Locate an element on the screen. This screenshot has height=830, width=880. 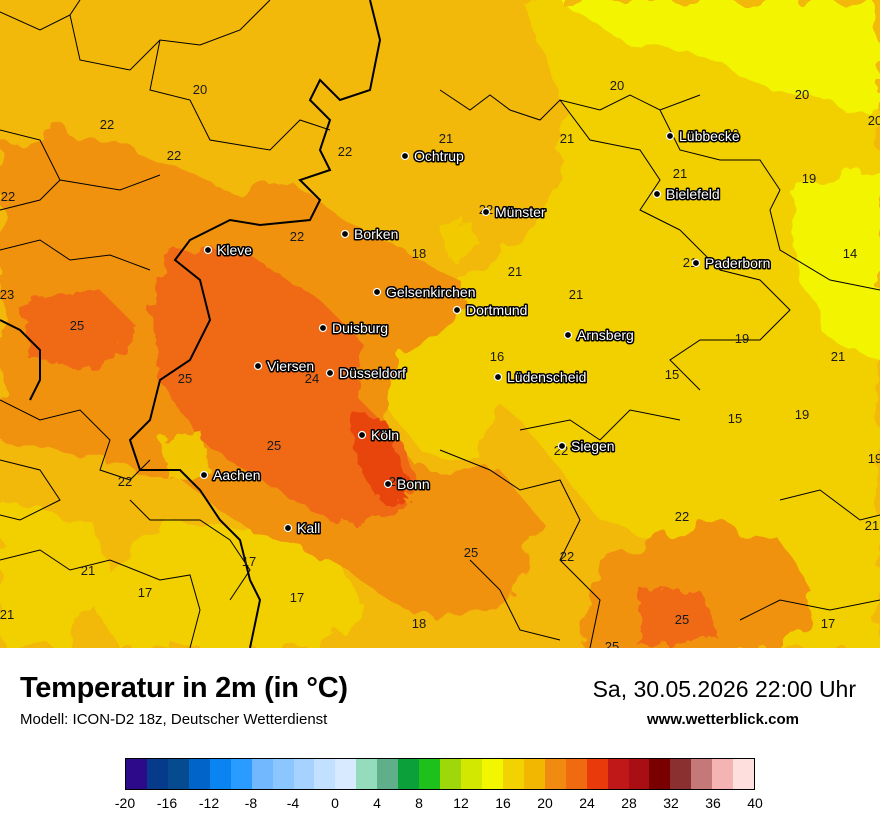
map-title: Temperatur in 2m (in °C) is located at coordinates (184, 688).